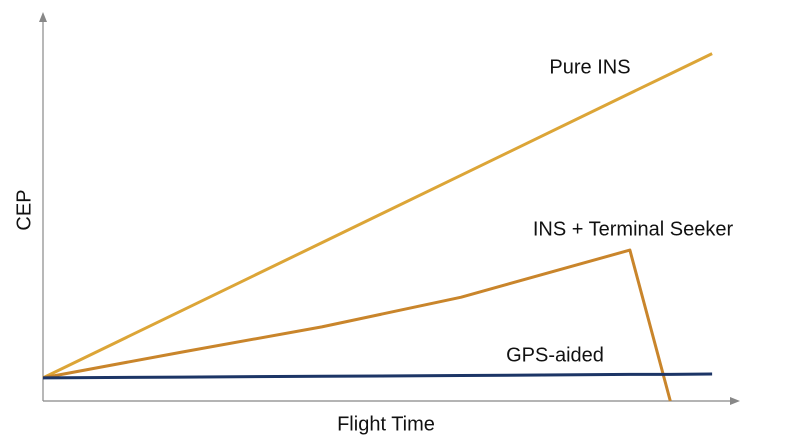  Describe the element at coordinates (24, 209) in the screenshot. I see `y-axis-label: CEP` at that location.